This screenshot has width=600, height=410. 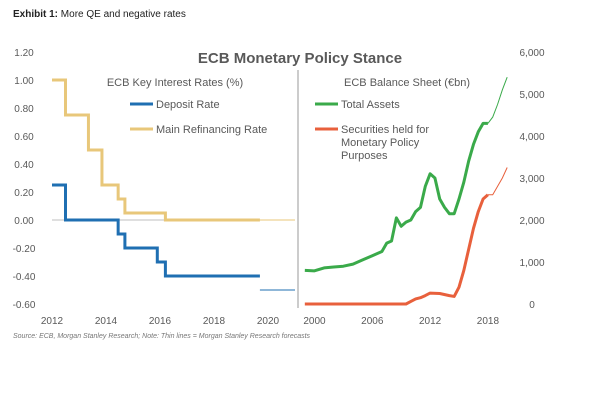 What do you see at coordinates (24, 193) in the screenshot?
I see `left-y-tick-label: 0.20` at bounding box center [24, 193].